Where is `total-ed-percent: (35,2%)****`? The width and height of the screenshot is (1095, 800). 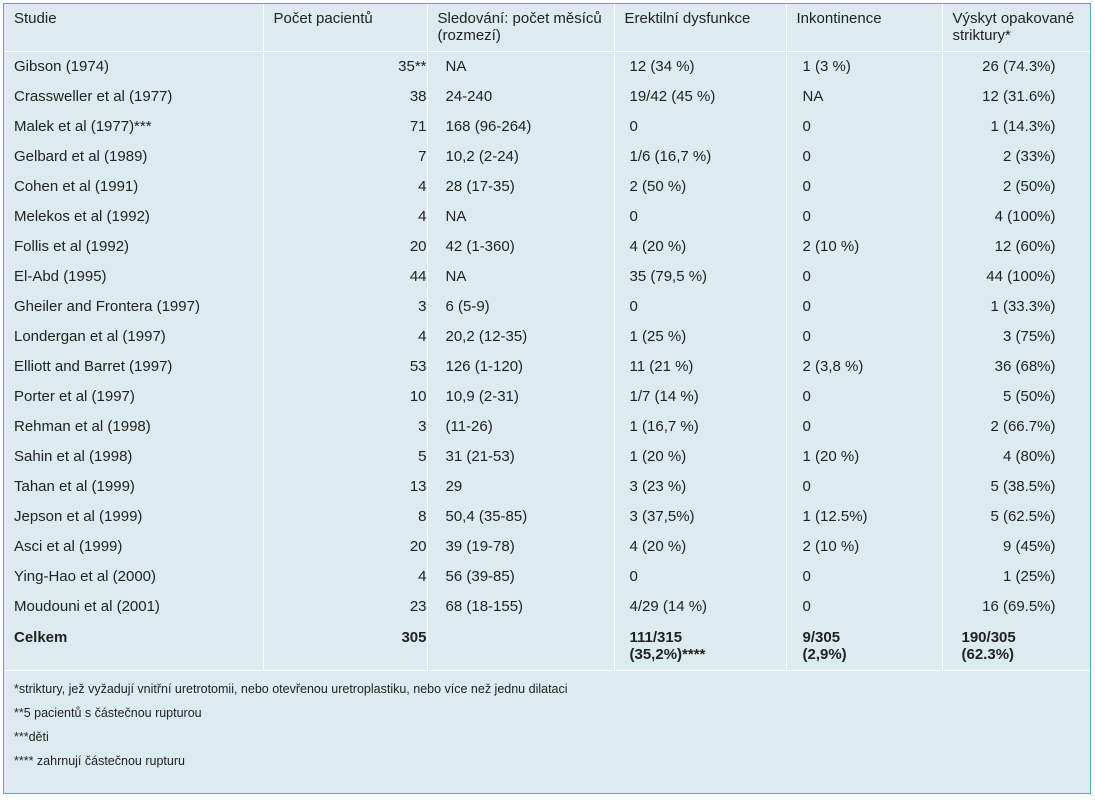
total-ed-percent: (35,2%)**** is located at coordinates (667, 654).